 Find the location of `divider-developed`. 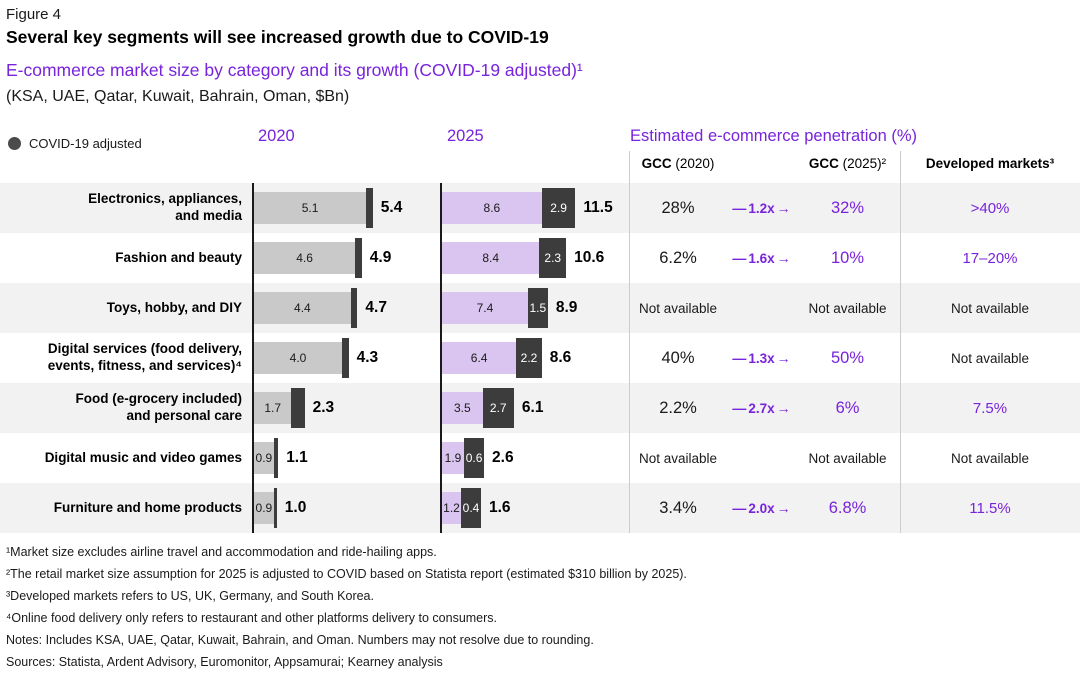

divider-developed is located at coordinates (900, 342).